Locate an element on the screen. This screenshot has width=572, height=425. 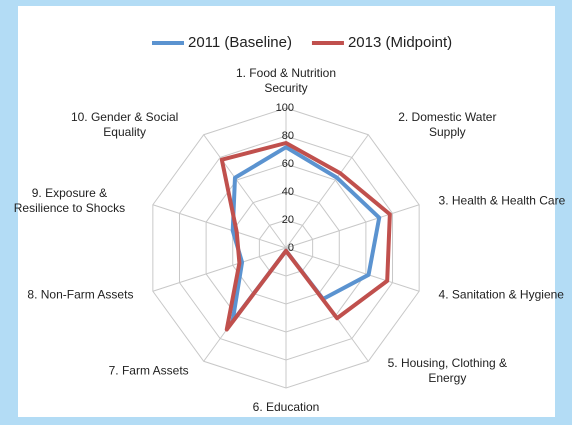
tick-label: 100 is located at coordinates (285, 108).